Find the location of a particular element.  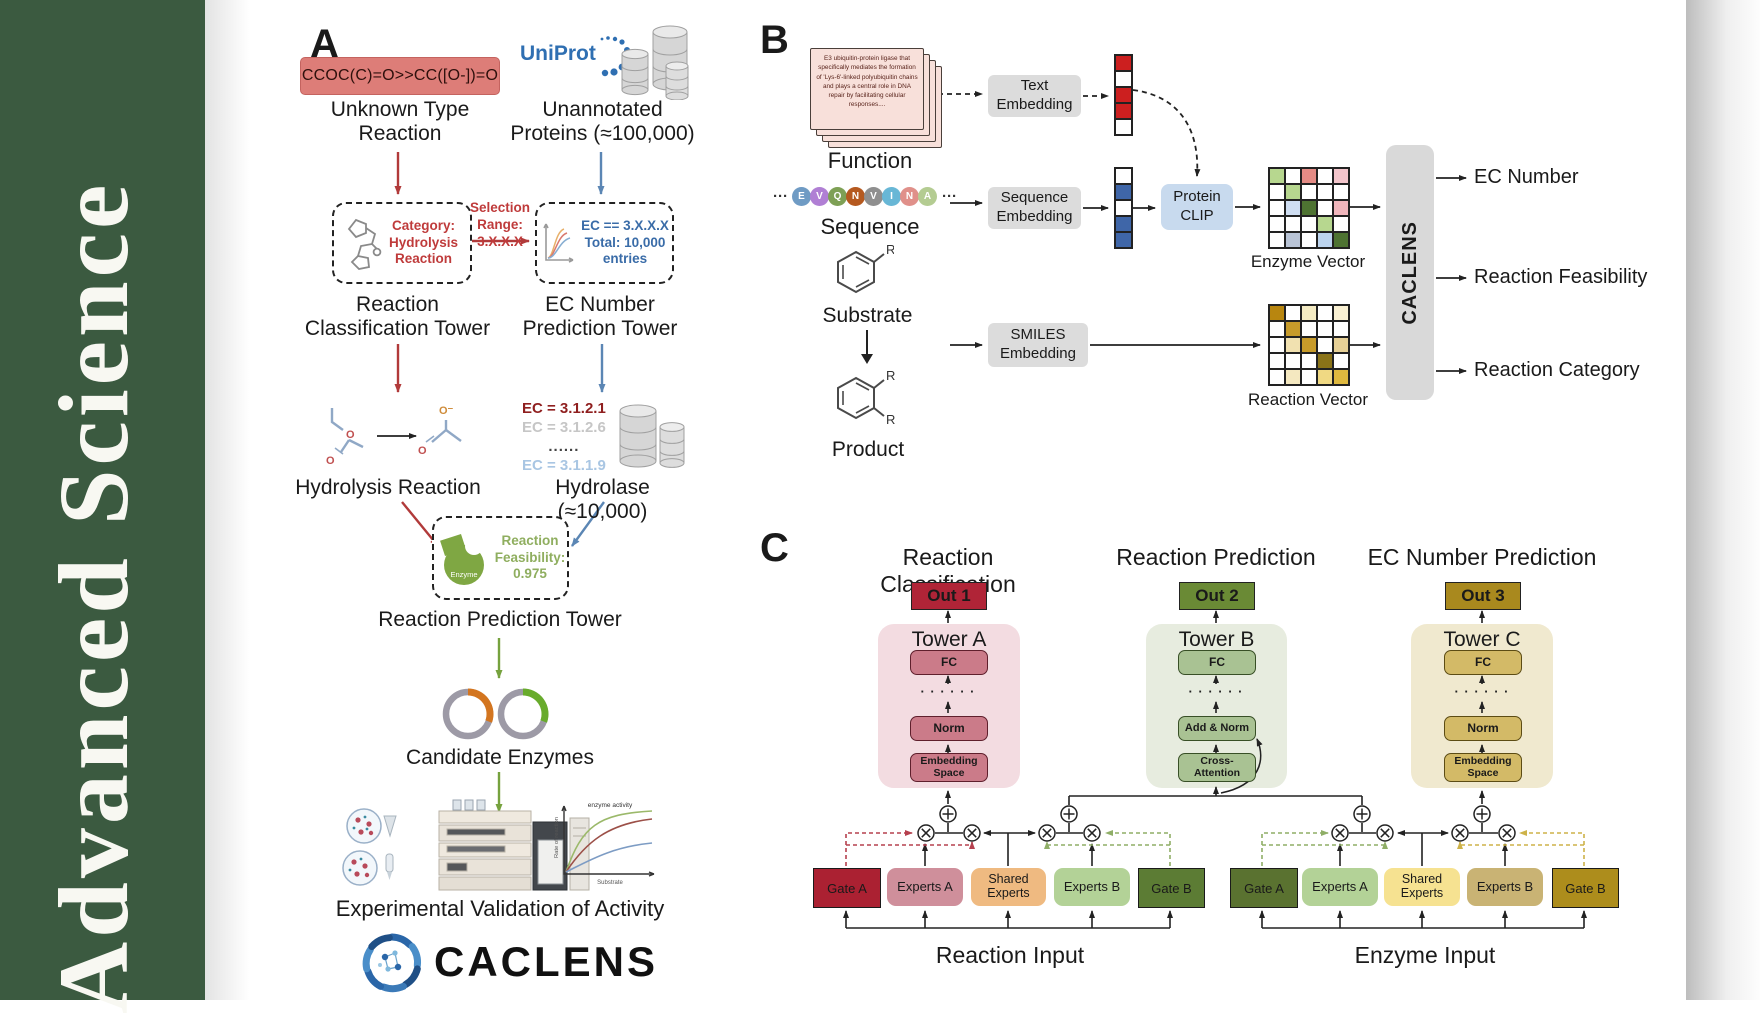

caclens-logo-icon is located at coordinates (392, 963).